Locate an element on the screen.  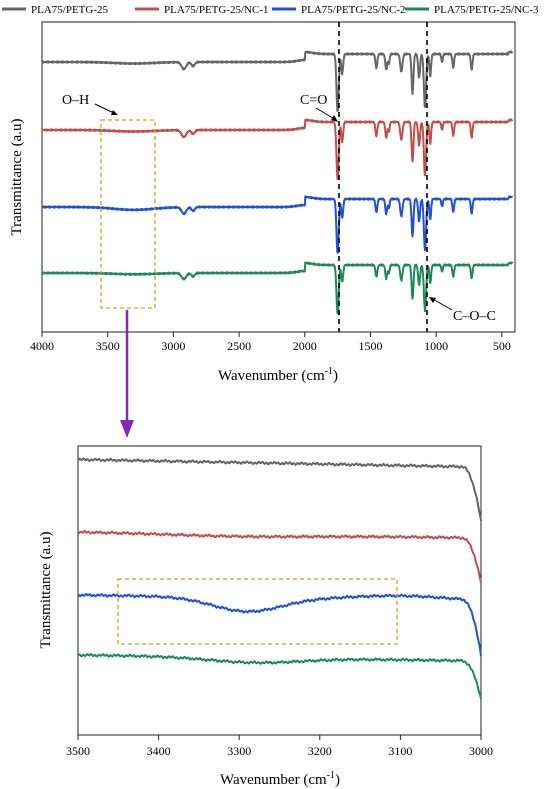
bottom-xtick-label: 3000 is located at coordinates (481, 751).